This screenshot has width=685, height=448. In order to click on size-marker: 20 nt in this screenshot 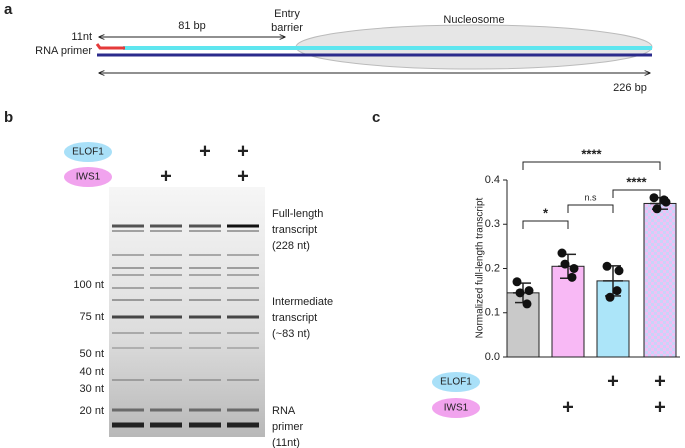, I will do `click(92, 411)`.